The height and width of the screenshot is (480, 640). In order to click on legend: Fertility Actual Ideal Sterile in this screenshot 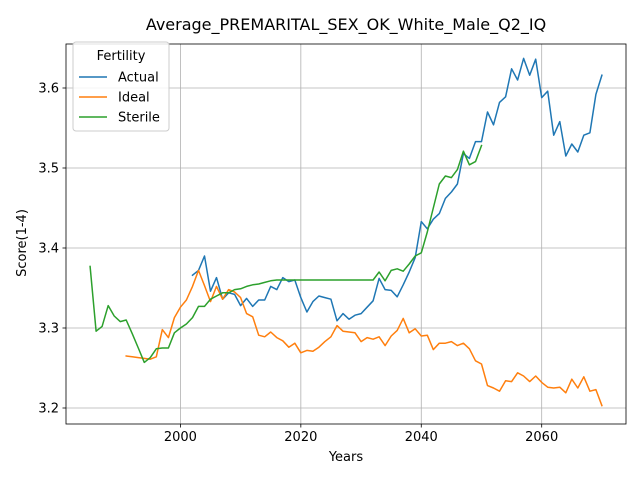, I will do `click(121, 86)`.